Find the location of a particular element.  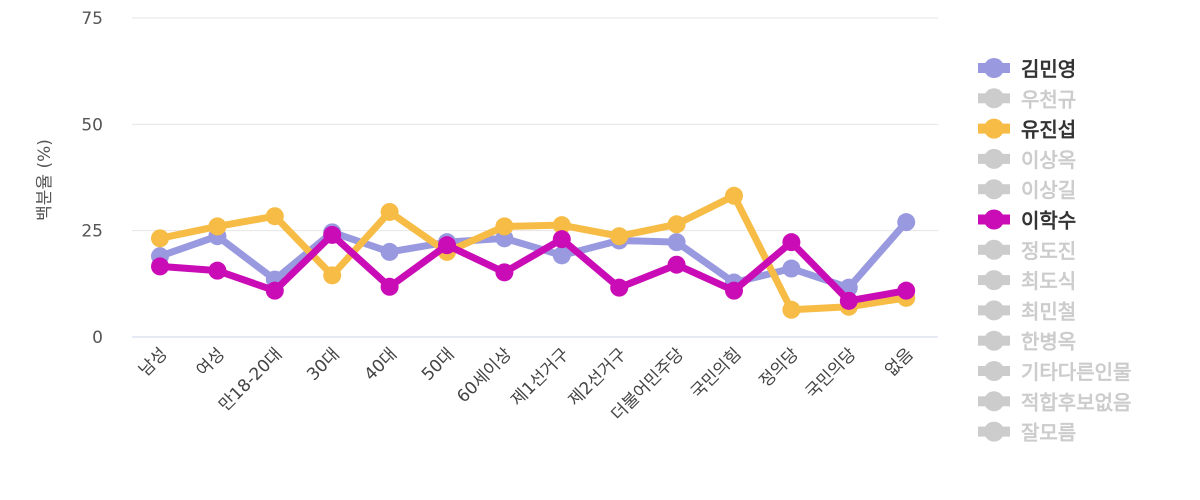

x-tick-label: 국민의당 is located at coordinates (831, 373).